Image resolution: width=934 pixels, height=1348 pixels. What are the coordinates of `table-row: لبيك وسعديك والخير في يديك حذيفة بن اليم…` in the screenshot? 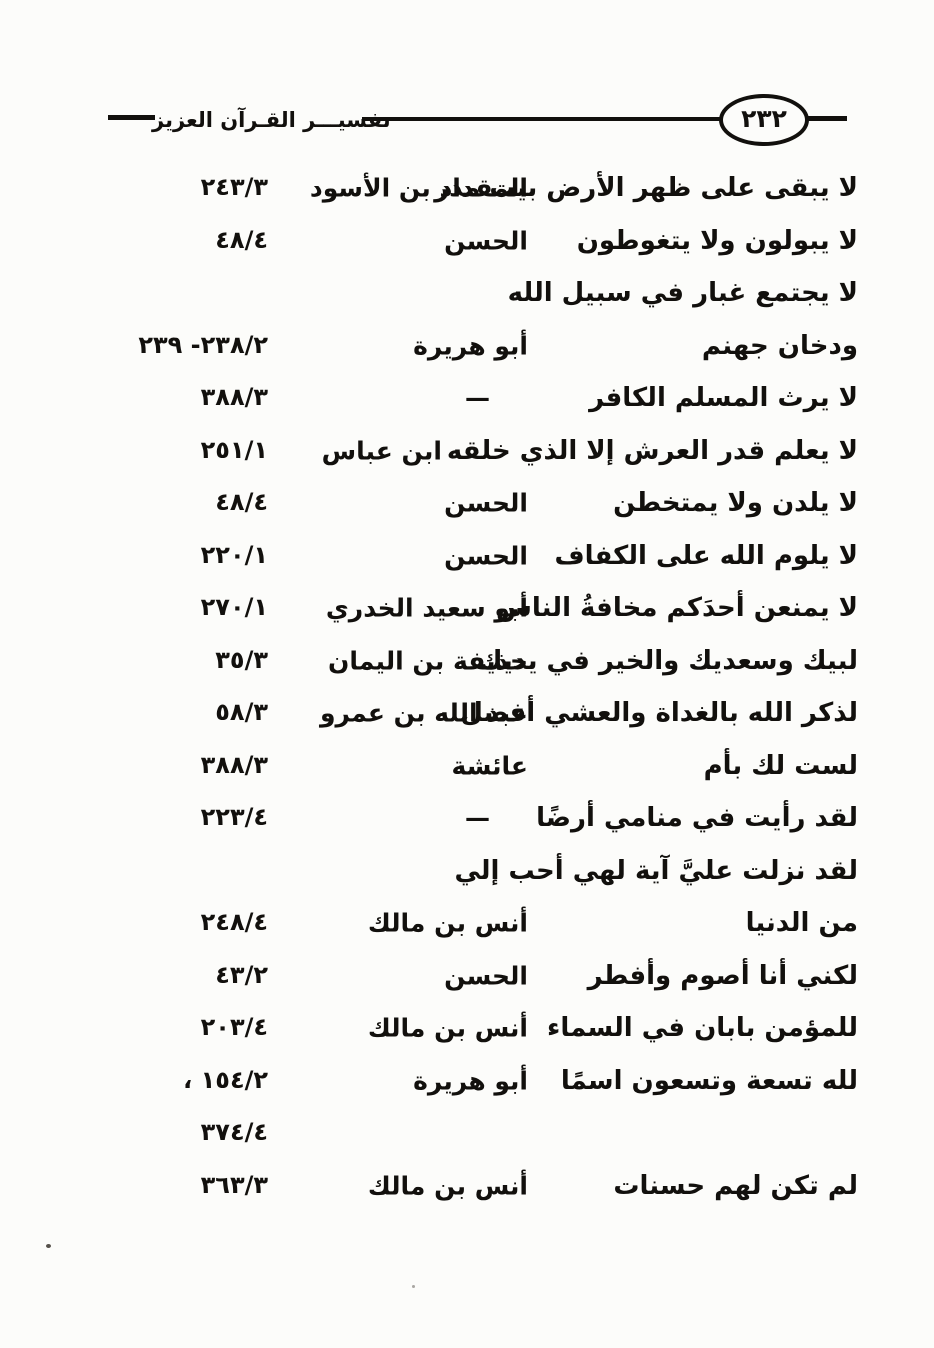 It's located at (467, 661).